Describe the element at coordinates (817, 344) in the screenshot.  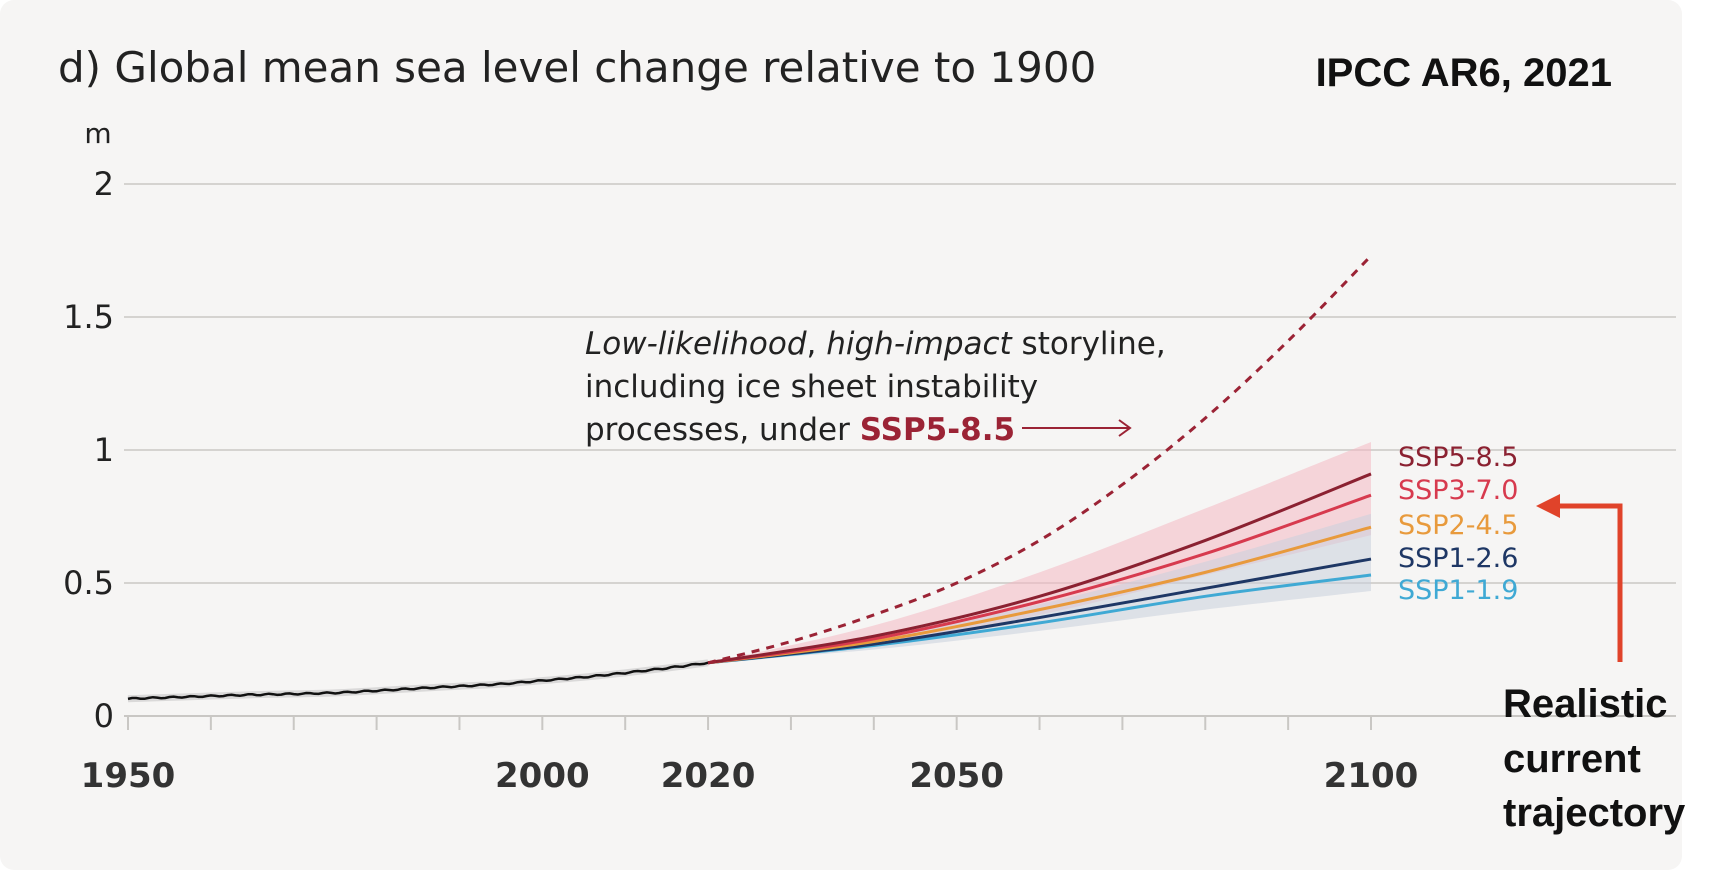
I see `annotation-sep: ,` at that location.